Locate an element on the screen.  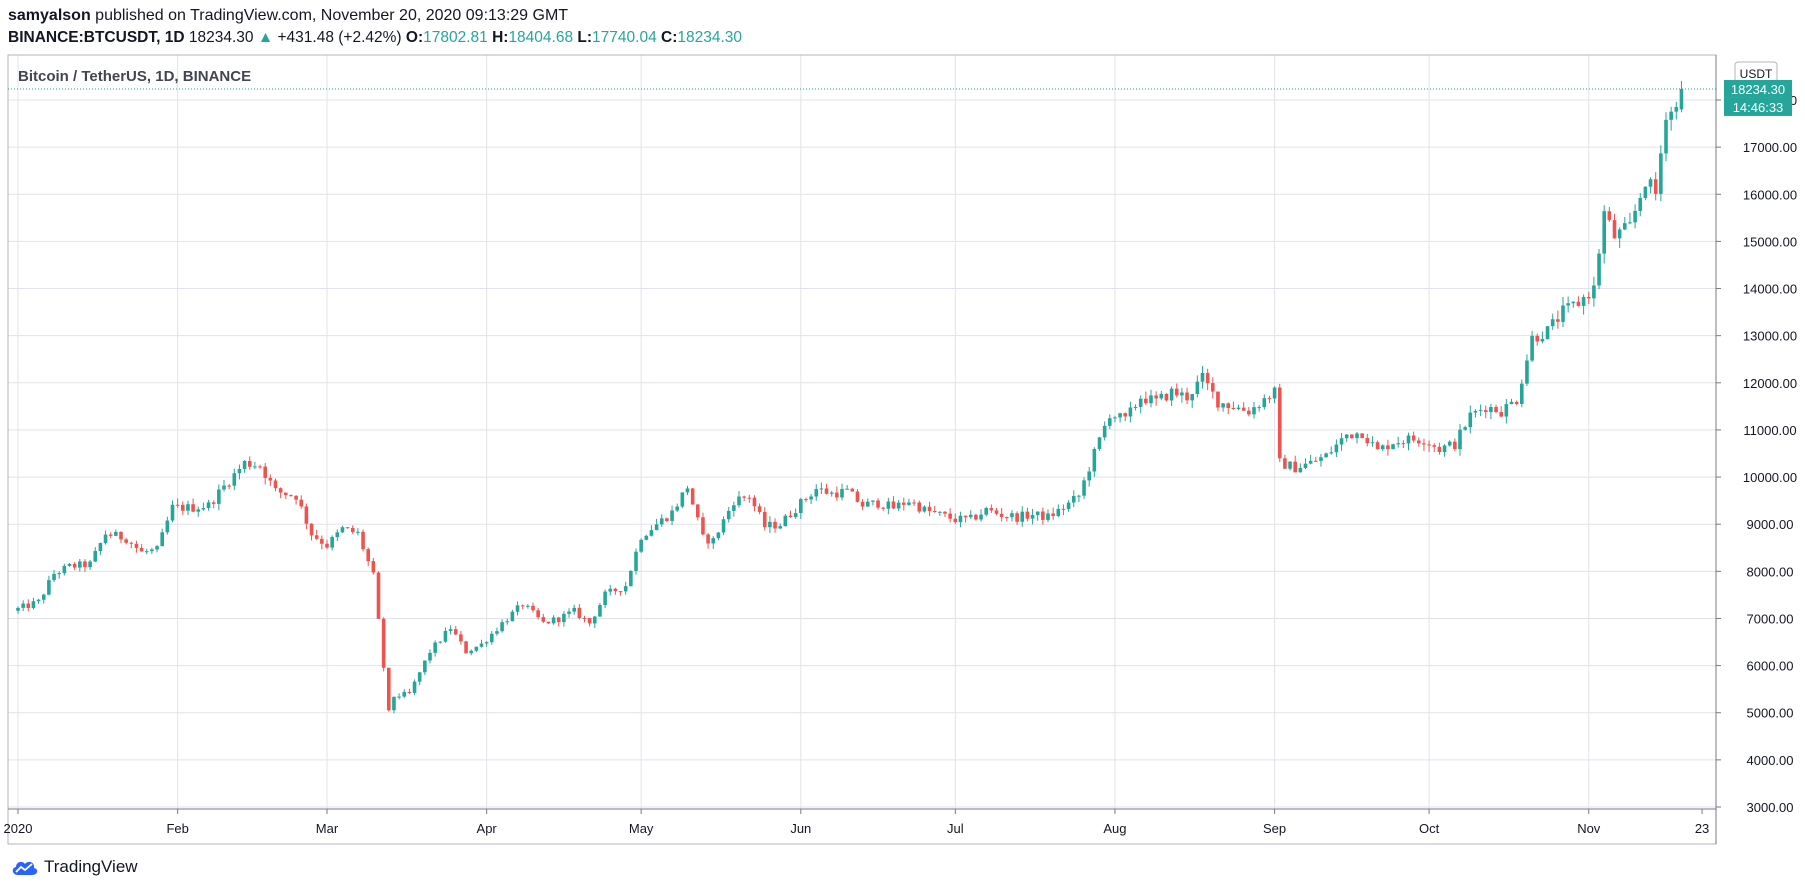
x-tick-label: 2020 is located at coordinates (18, 828).